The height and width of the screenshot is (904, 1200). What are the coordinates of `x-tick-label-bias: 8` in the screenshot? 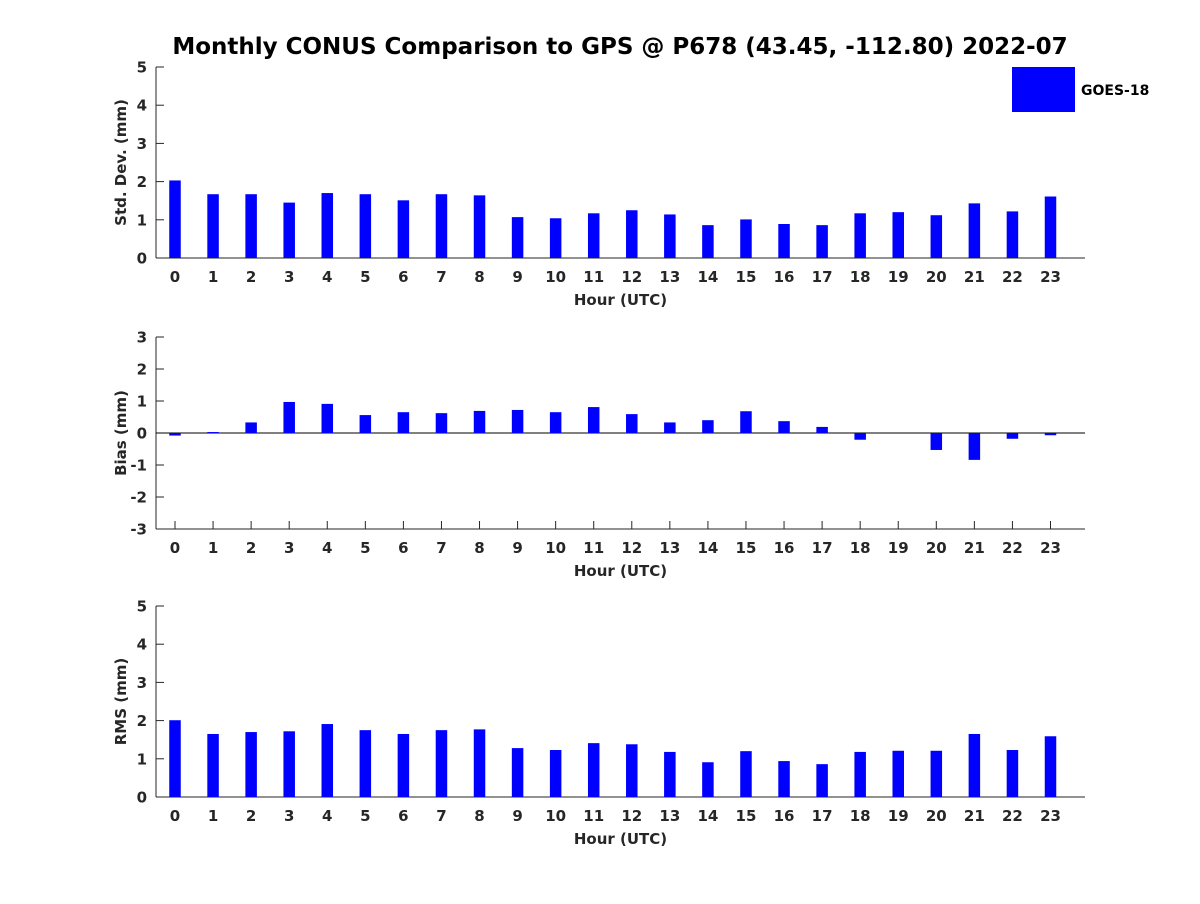 It's located at (479, 548).